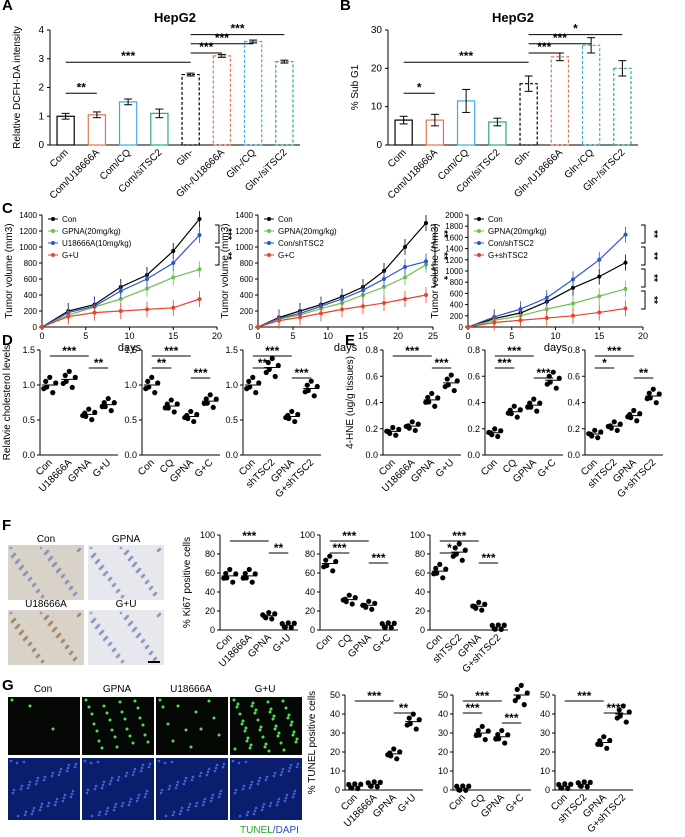 Image resolution: width=685 pixels, height=837 pixels. What do you see at coordinates (454, 249) in the screenshot?
I see `y-tick-label: 1400` at bounding box center [454, 249].